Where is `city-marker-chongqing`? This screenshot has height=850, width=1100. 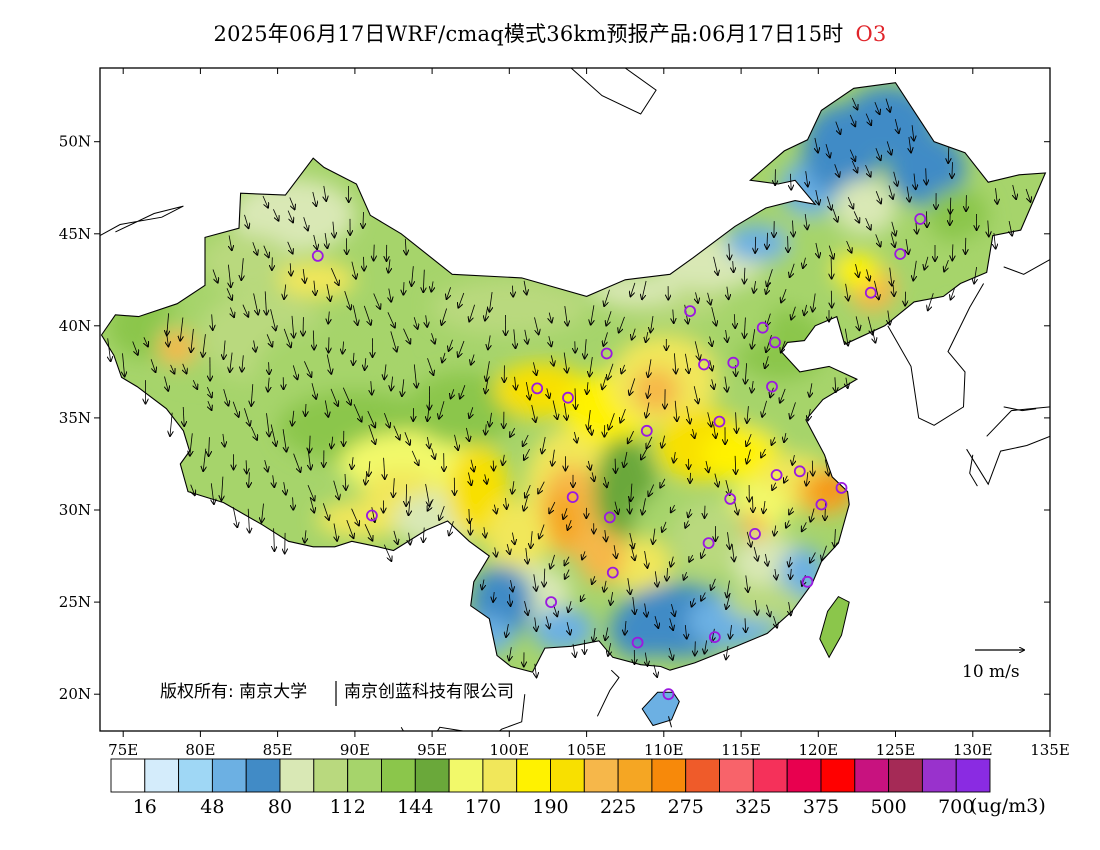 city-marker-chongqing is located at coordinates (609, 517).